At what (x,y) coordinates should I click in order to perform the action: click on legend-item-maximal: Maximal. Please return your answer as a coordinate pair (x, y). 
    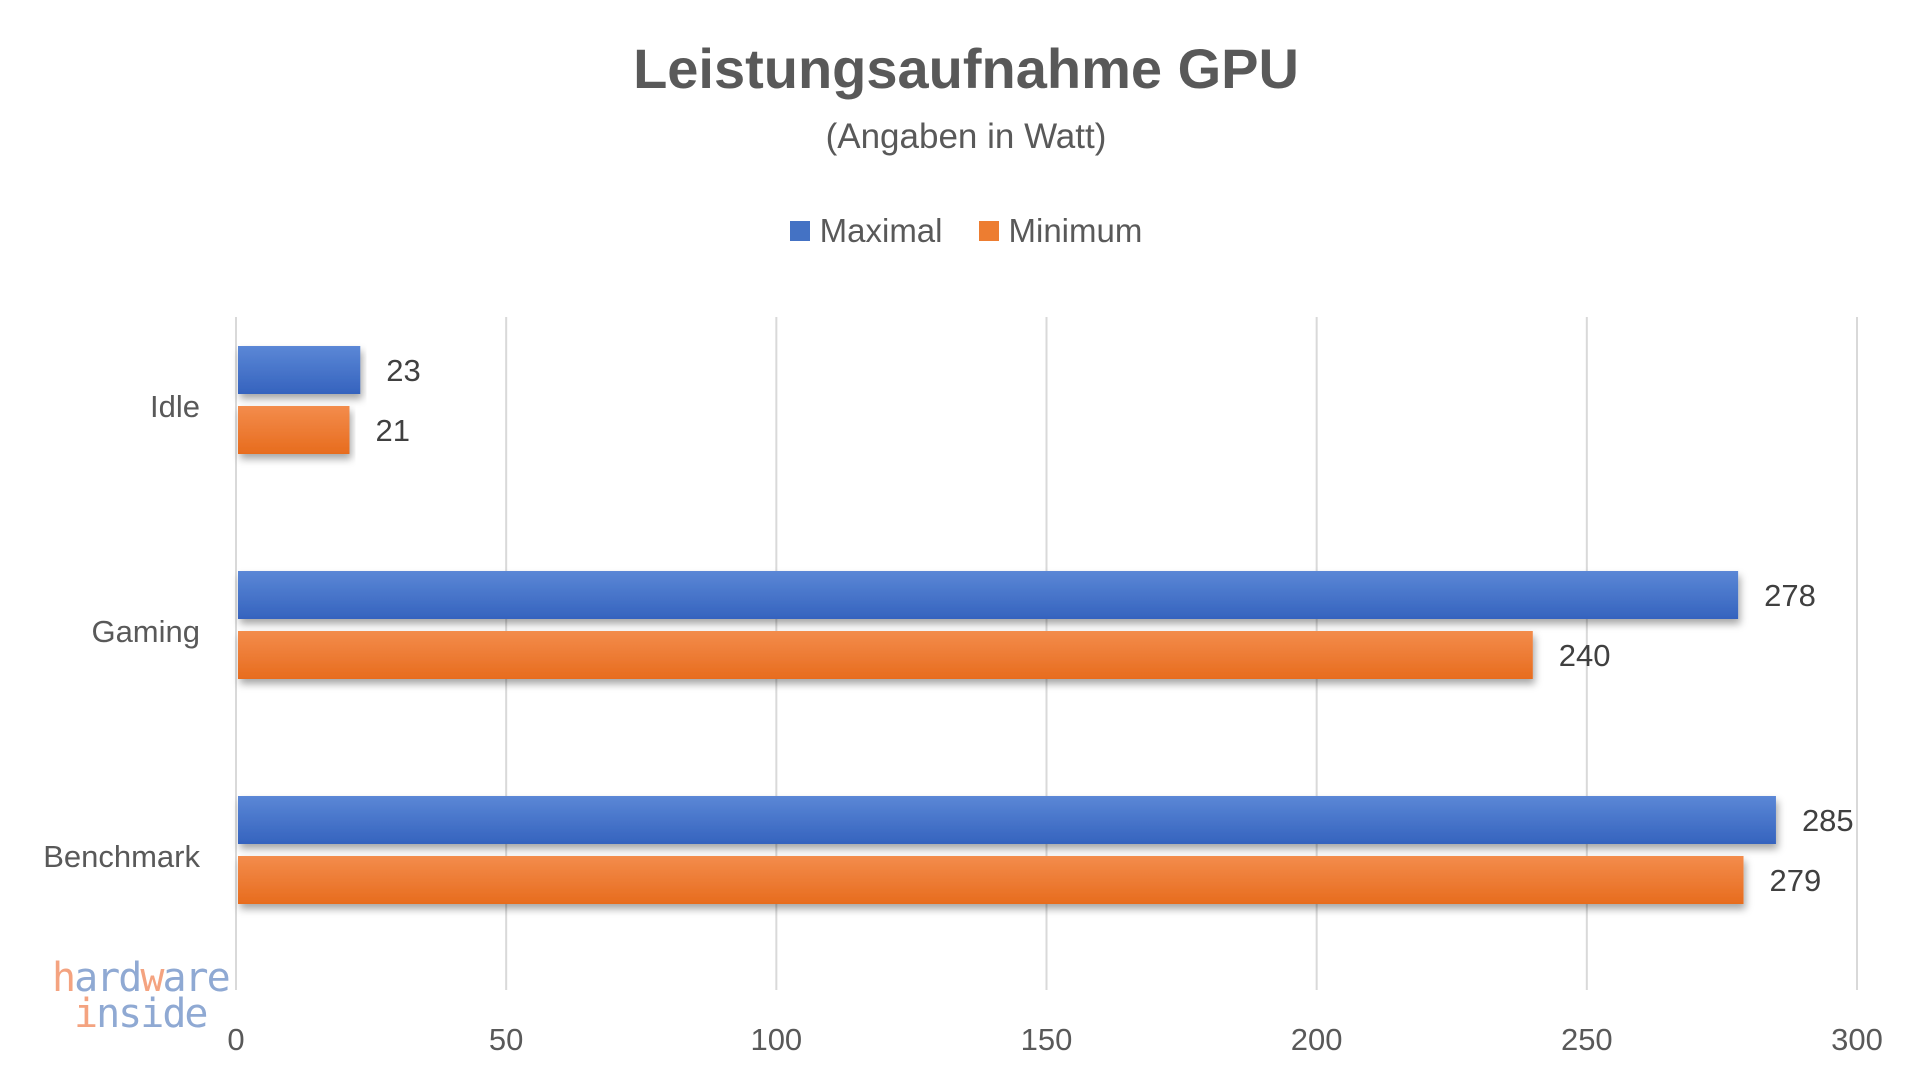
    Looking at the image, I should click on (866, 231).